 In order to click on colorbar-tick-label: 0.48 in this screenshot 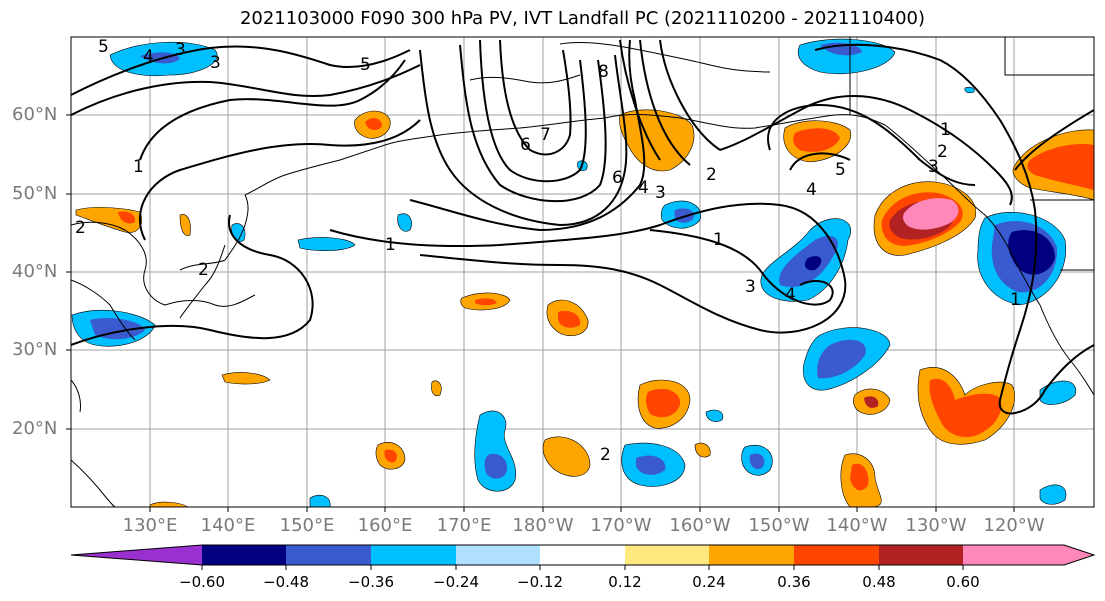, I will do `click(879, 582)`.